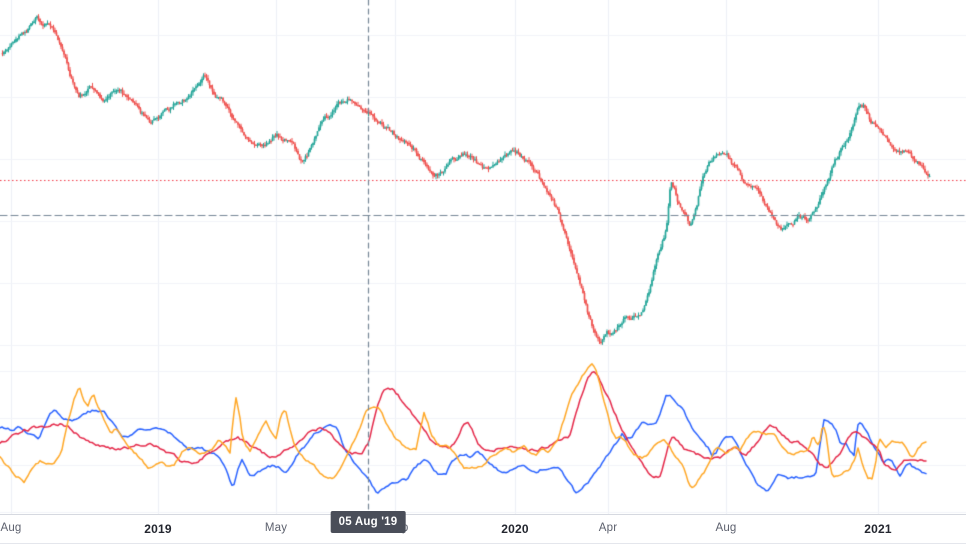 This screenshot has height=545, width=966. Describe the element at coordinates (483, 529) in the screenshot. I see `time-axis: Aug2019MaySep2020AprAug2021` at that location.